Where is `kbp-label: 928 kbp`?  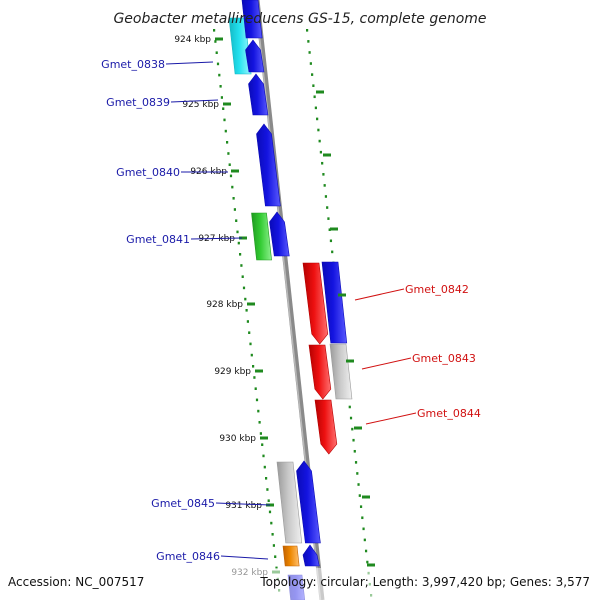 kbp-label: 928 kbp is located at coordinates (224, 305).